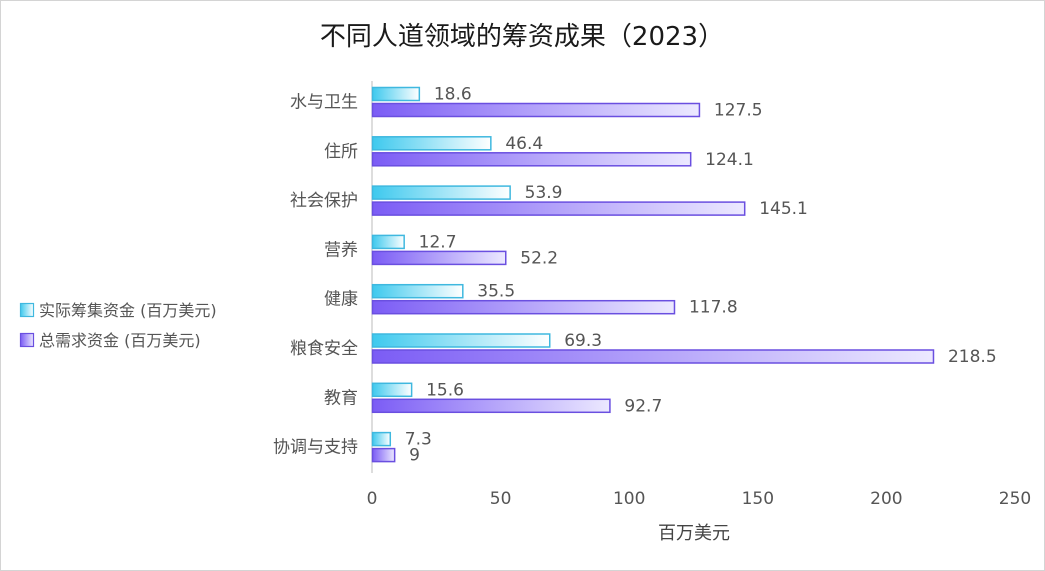 The width and height of the screenshot is (1045, 571). What do you see at coordinates (341, 398) in the screenshot?
I see `category-label: 教育` at bounding box center [341, 398].